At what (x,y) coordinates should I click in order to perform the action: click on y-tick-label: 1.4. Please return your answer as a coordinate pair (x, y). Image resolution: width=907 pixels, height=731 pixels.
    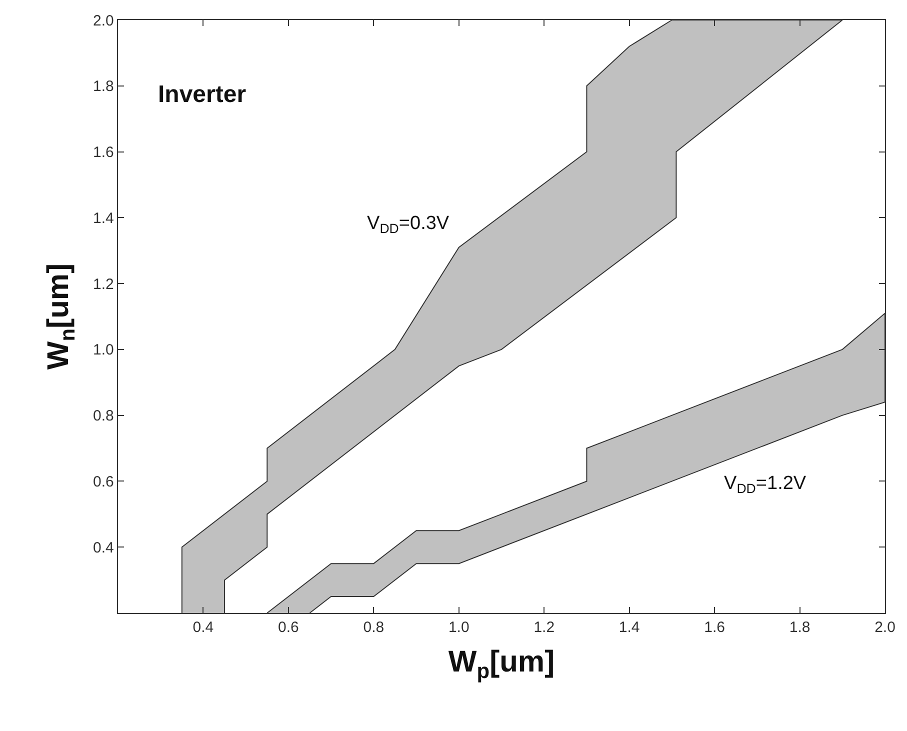
    Looking at the image, I should click on (103, 218).